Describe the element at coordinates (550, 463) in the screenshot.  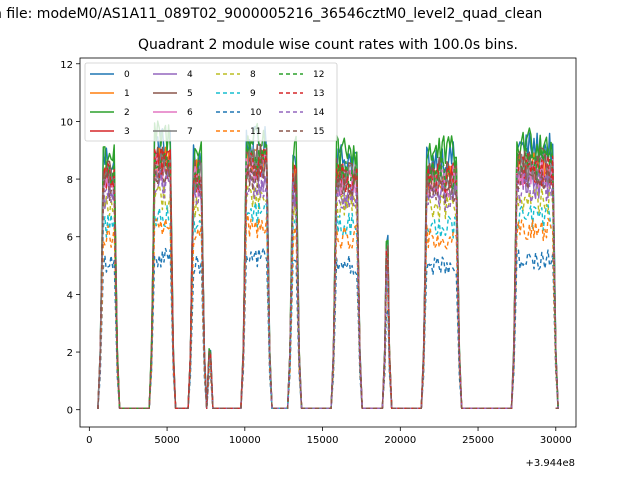
I see `x-offset-label: +3.944e8` at that location.